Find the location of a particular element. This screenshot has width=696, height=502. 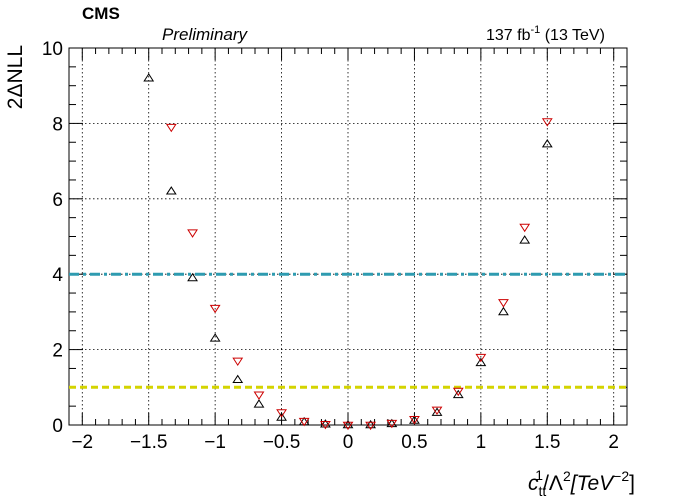

x-title-lambda: /Λ is located at coordinates (553, 483).